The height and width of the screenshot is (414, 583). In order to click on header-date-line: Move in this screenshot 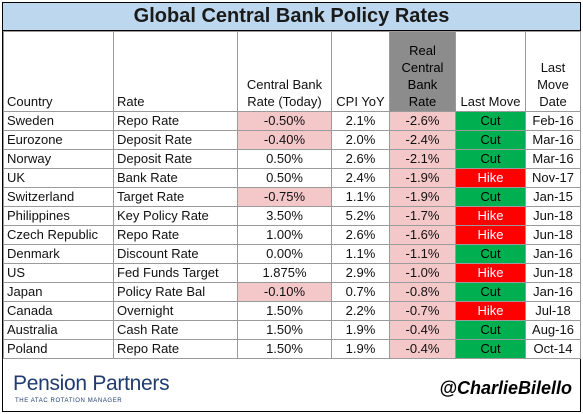, I will do `click(553, 84)`.